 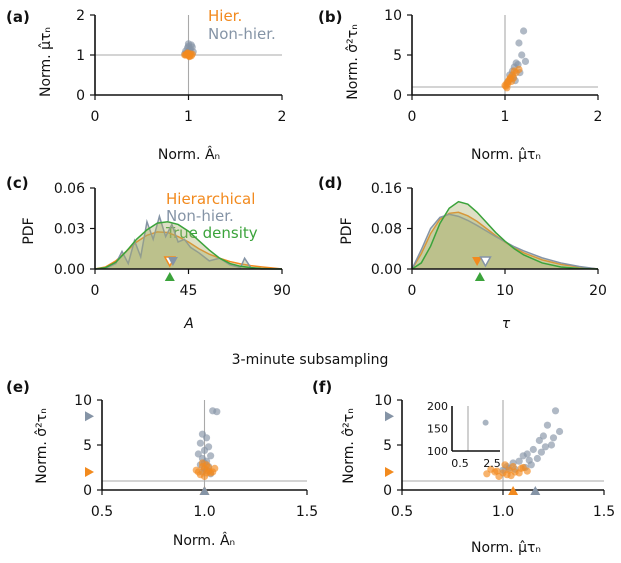 I want to click on panel-label-a: (a), so click(x=18, y=17).